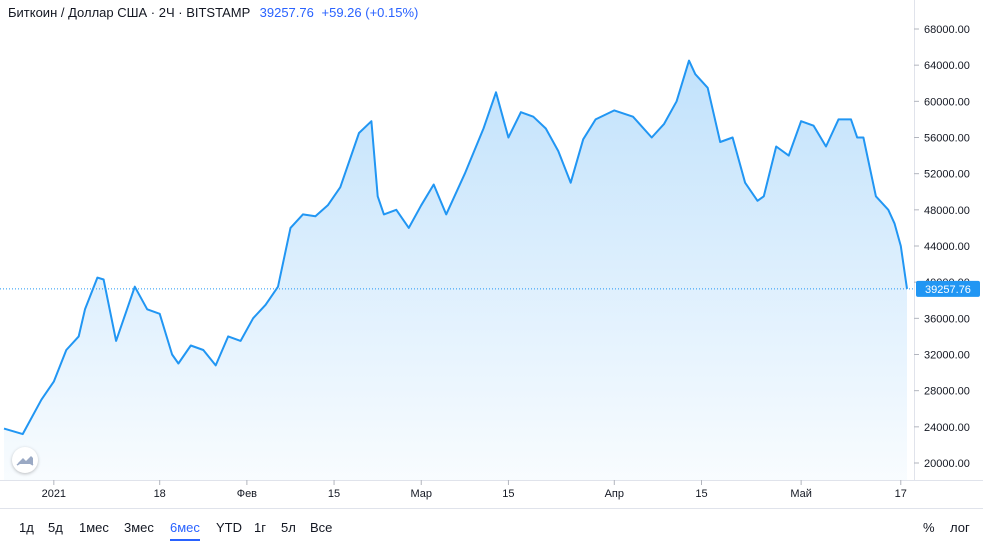 The width and height of the screenshot is (983, 542). I want to click on log-scale-button: лог, so click(960, 527).